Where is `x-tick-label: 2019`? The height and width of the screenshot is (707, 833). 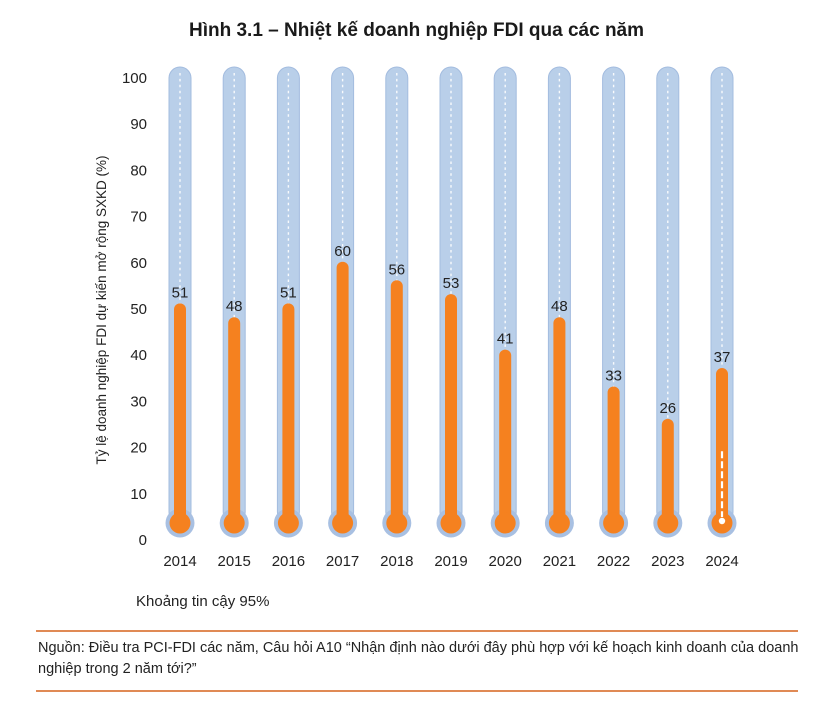 x-tick-label: 2019 is located at coordinates (450, 561).